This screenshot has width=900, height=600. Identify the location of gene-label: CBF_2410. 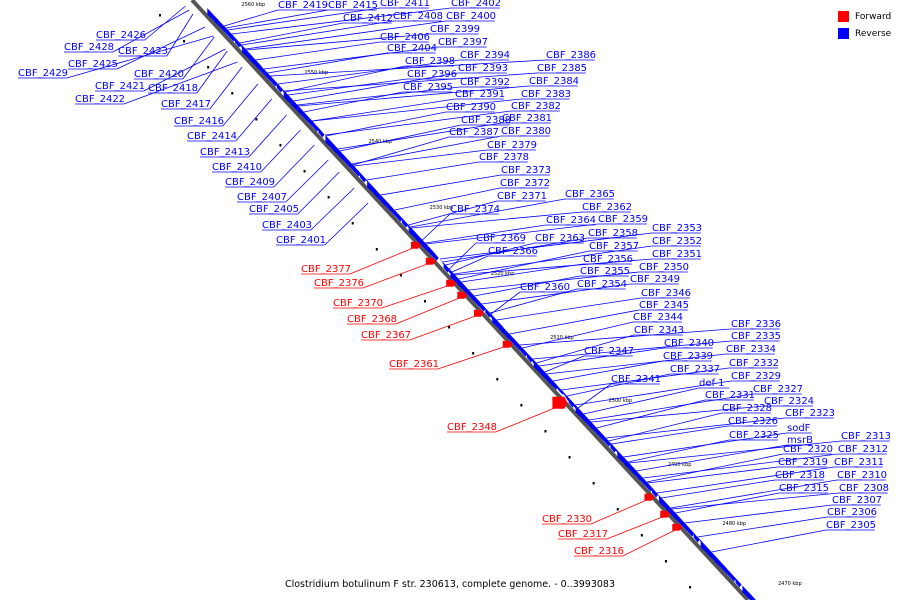
(237, 167).